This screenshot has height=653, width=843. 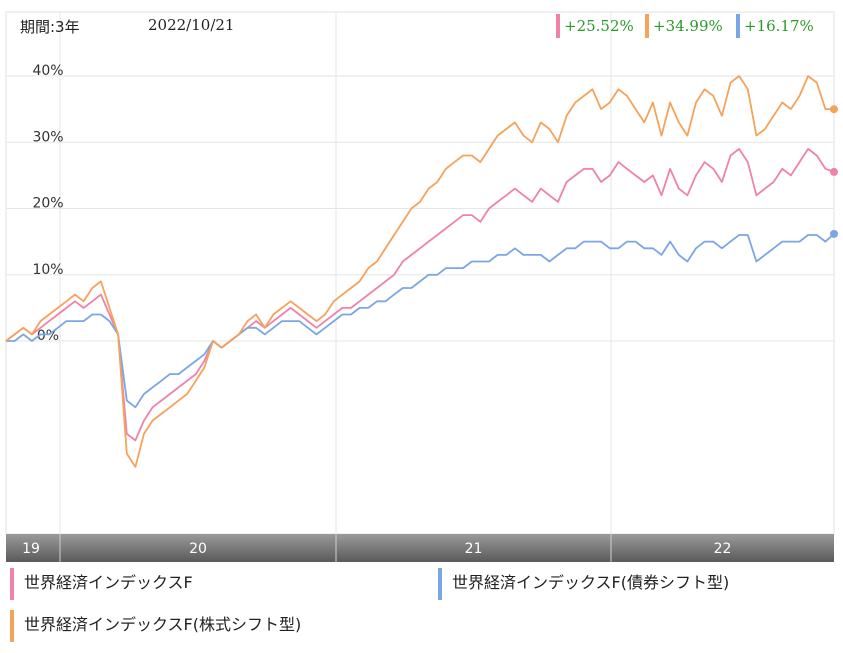 I want to click on period-label: 期間:3年, so click(x=50, y=27).